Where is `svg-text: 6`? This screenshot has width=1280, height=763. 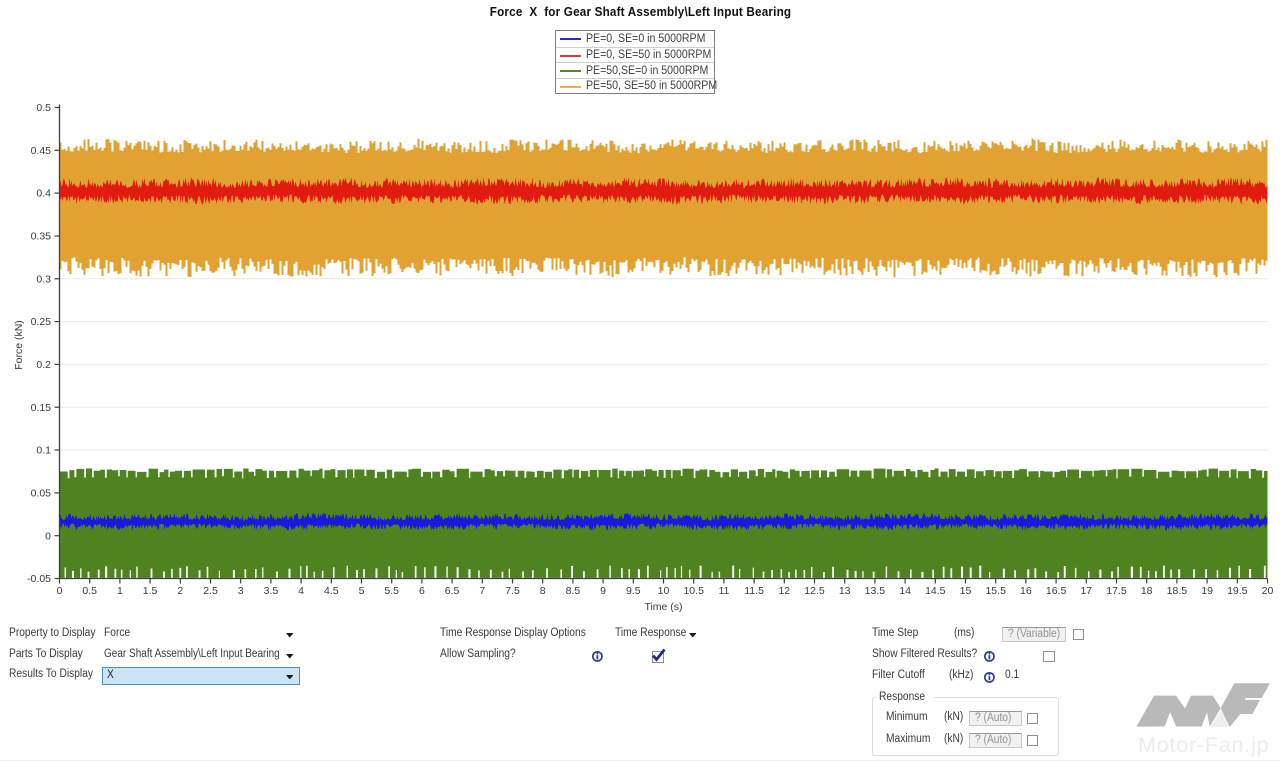
svg-text: 6 is located at coordinates (422, 591).